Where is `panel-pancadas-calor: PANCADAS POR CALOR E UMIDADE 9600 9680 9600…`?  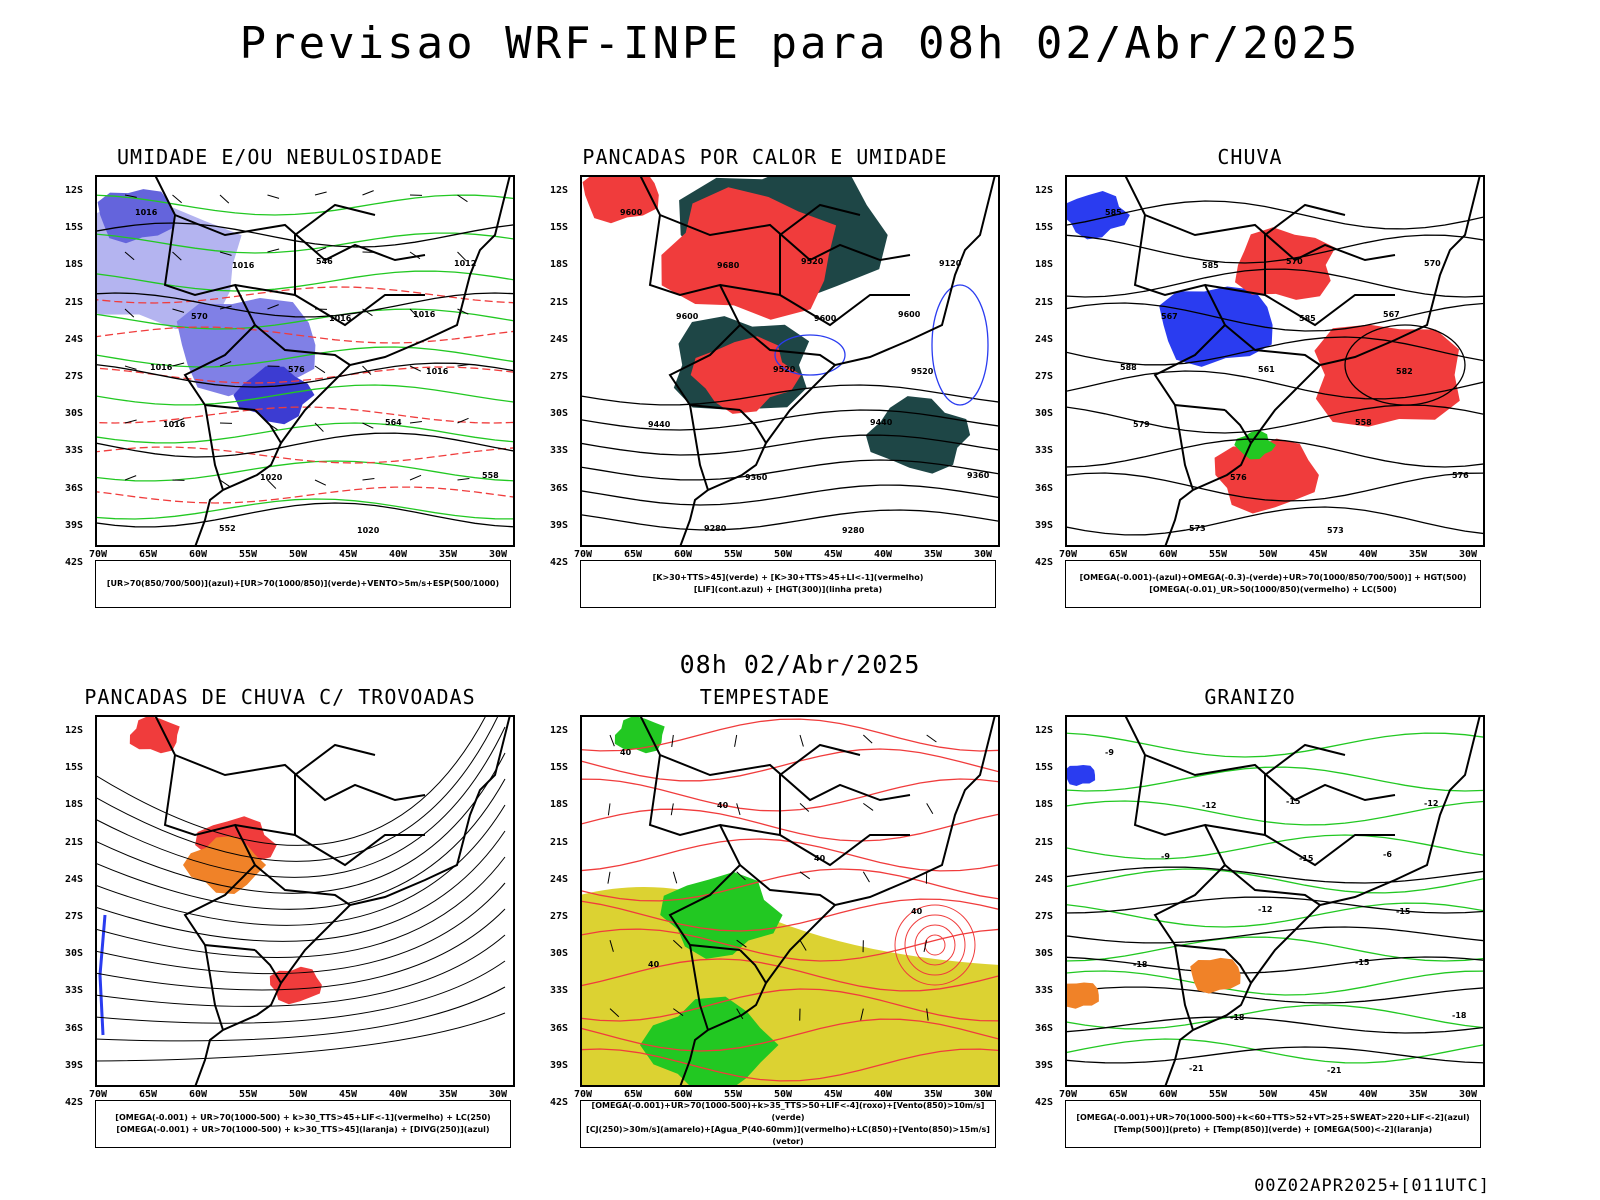 panel-pancadas-calor: PANCADAS POR CALOR E UMIDADE 9600 9680 9600… is located at coordinates (765, 395).